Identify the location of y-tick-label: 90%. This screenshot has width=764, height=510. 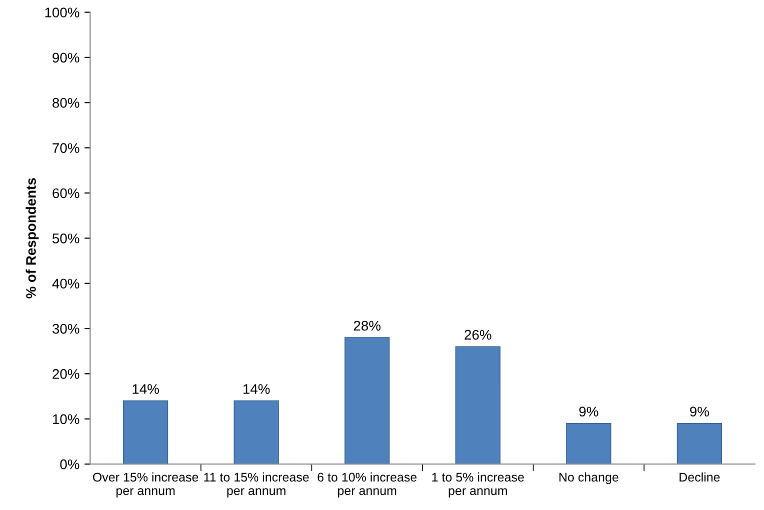
(66, 57).